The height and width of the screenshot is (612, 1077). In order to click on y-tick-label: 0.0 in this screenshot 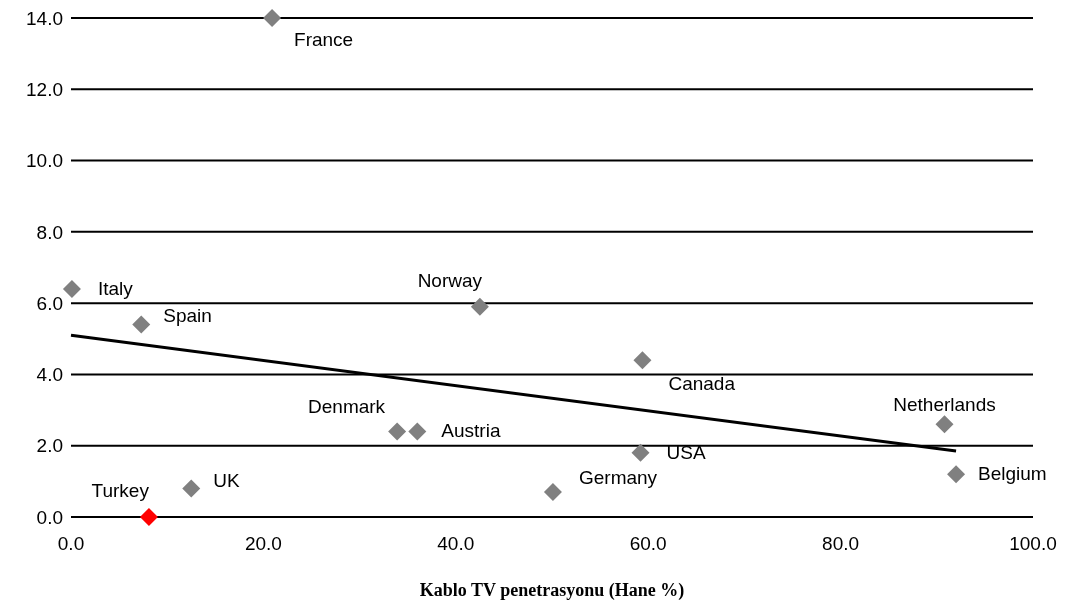, I will do `click(49, 517)`.